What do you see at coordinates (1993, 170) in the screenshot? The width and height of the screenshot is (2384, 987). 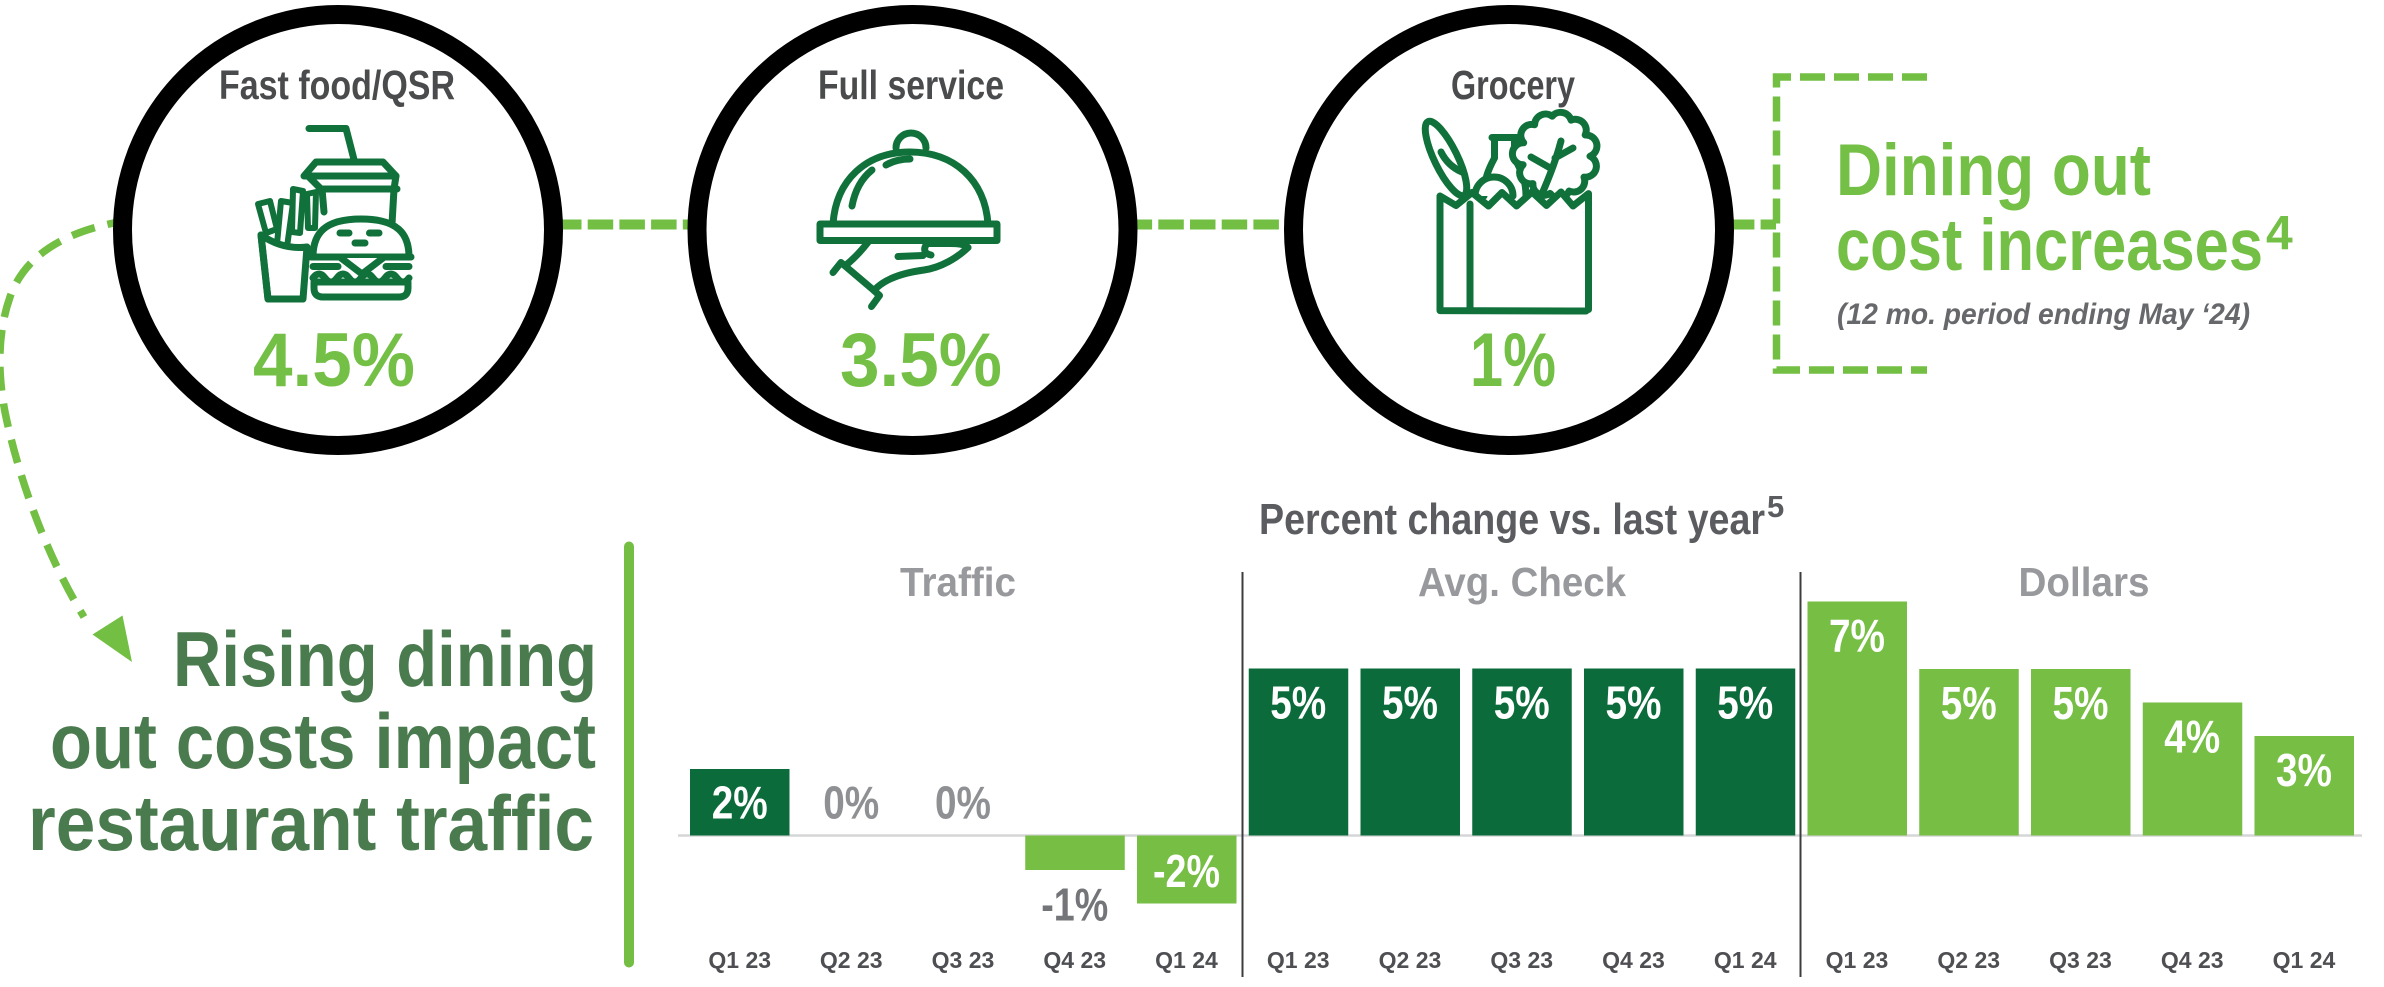 I see `svg-text: Dining out` at bounding box center [1993, 170].